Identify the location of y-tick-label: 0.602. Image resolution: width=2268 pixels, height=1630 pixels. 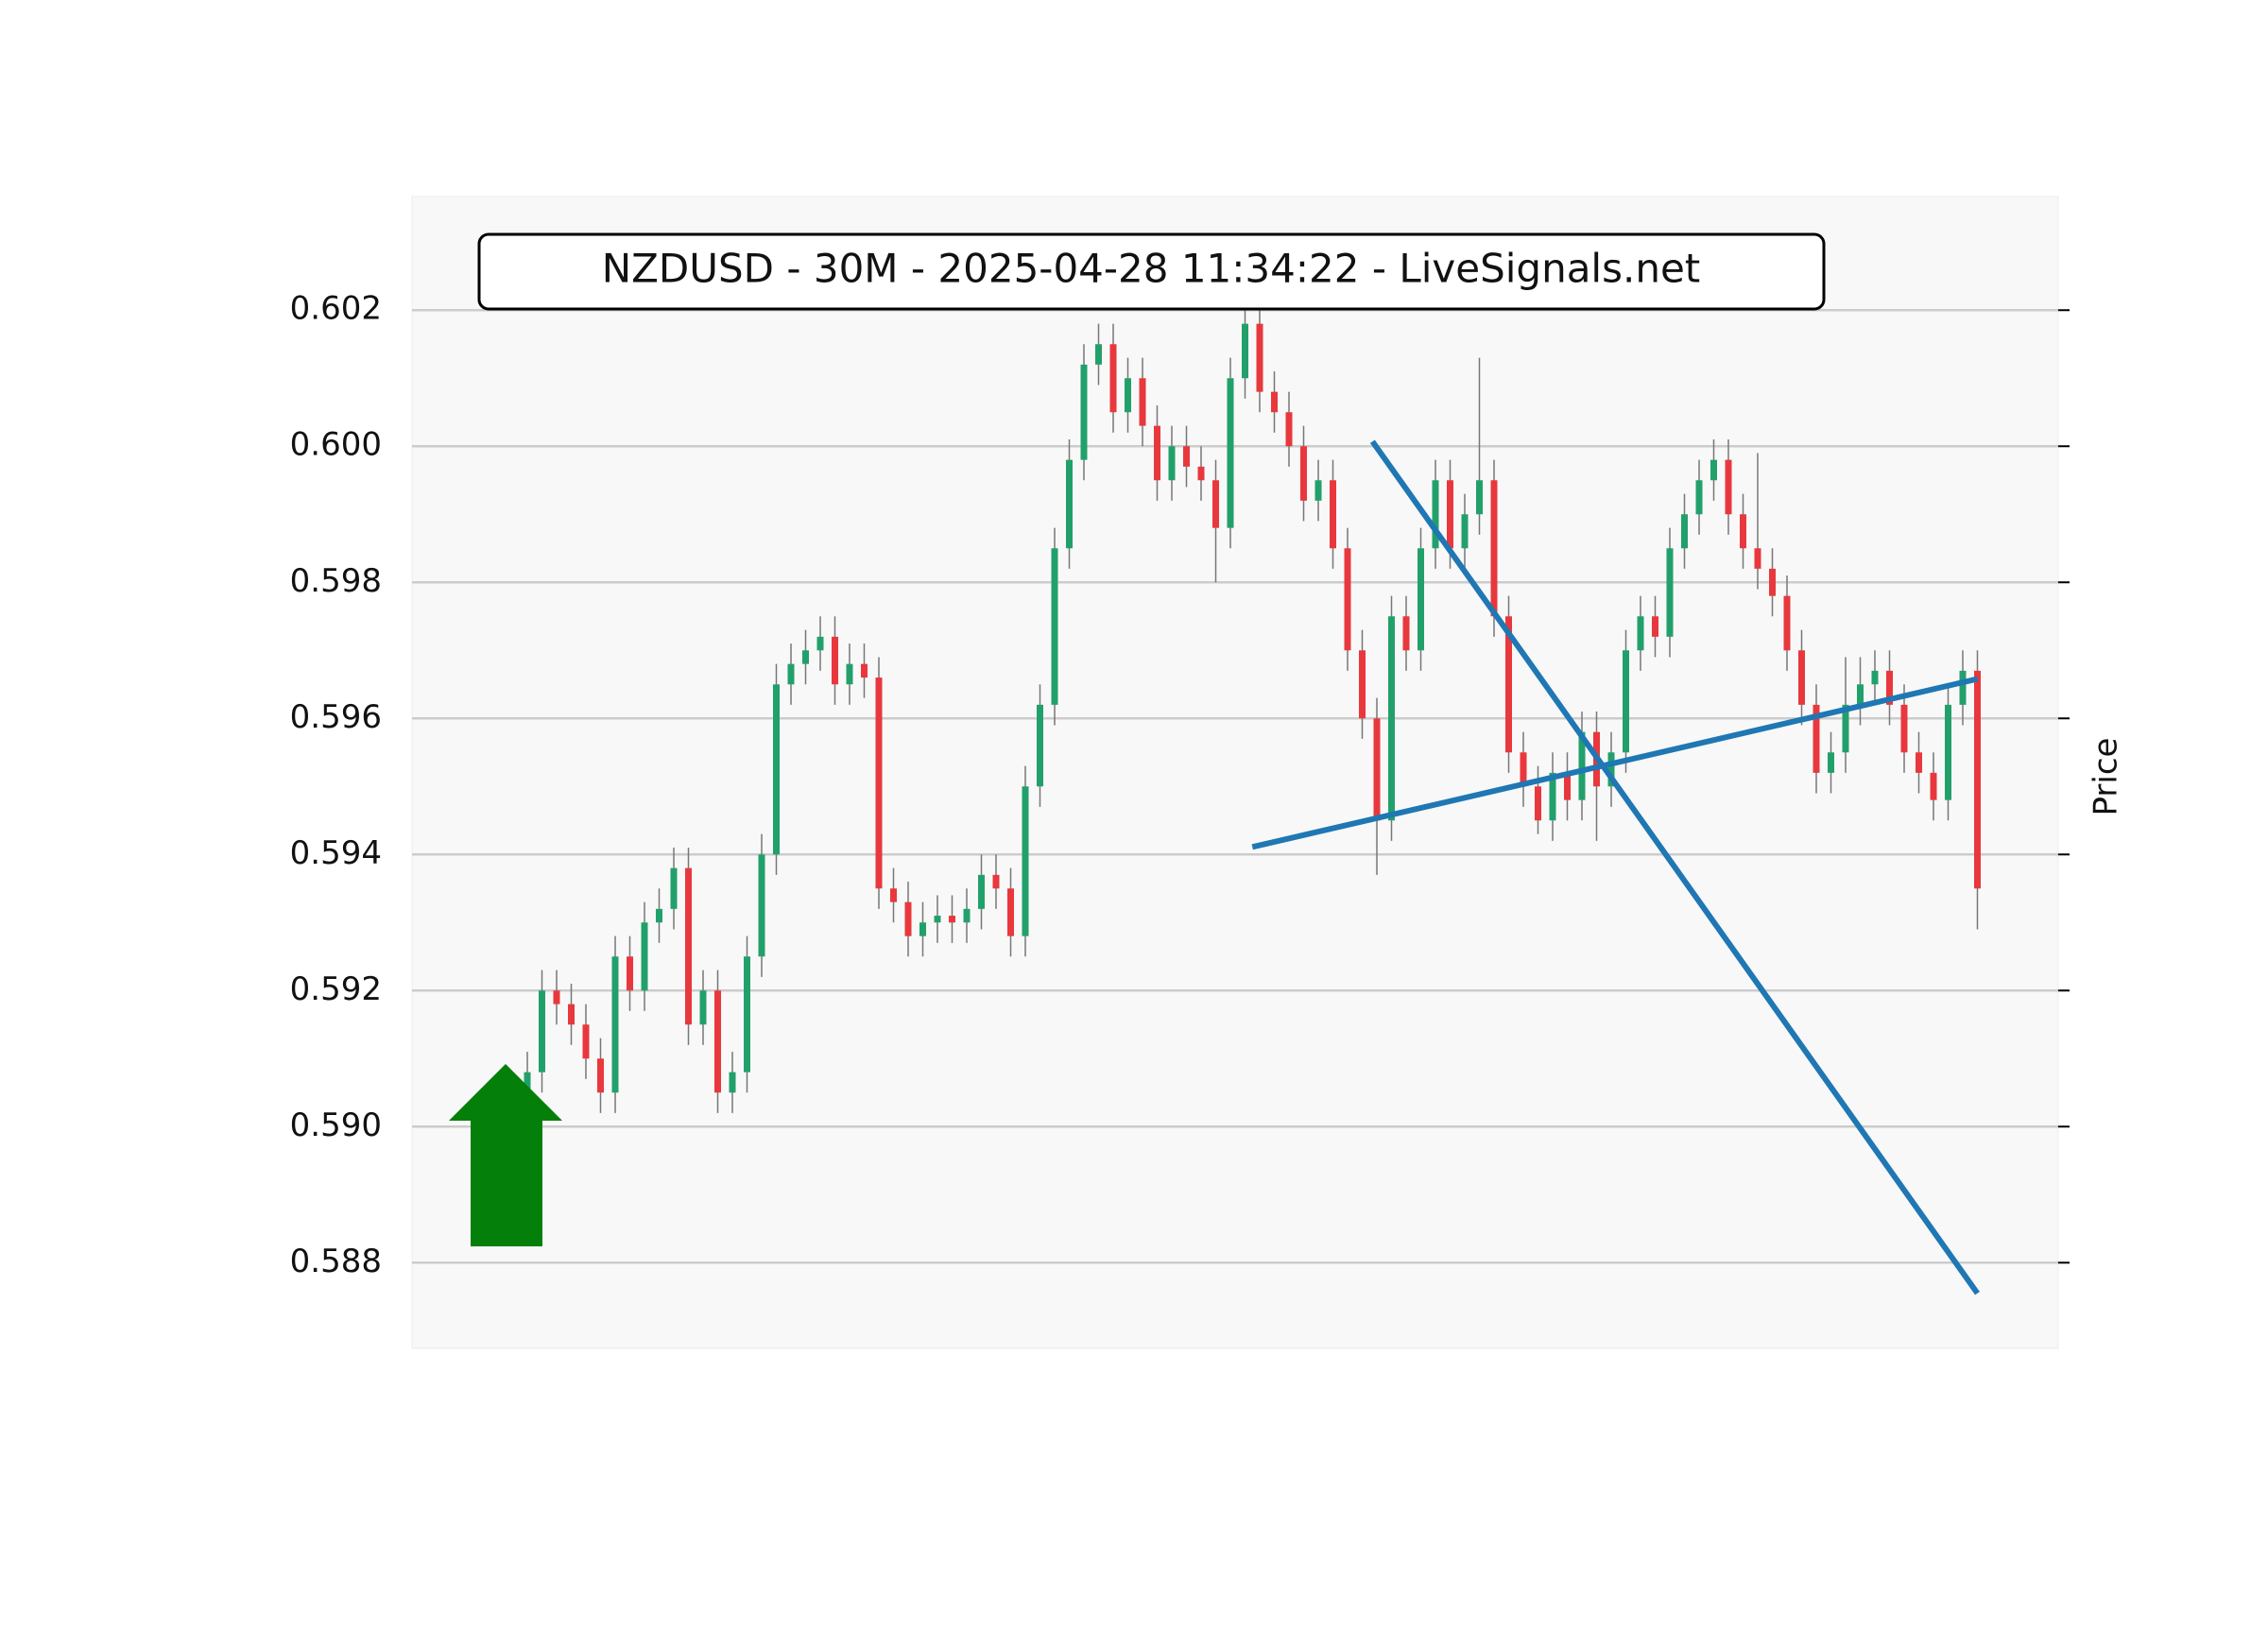
(336, 309).